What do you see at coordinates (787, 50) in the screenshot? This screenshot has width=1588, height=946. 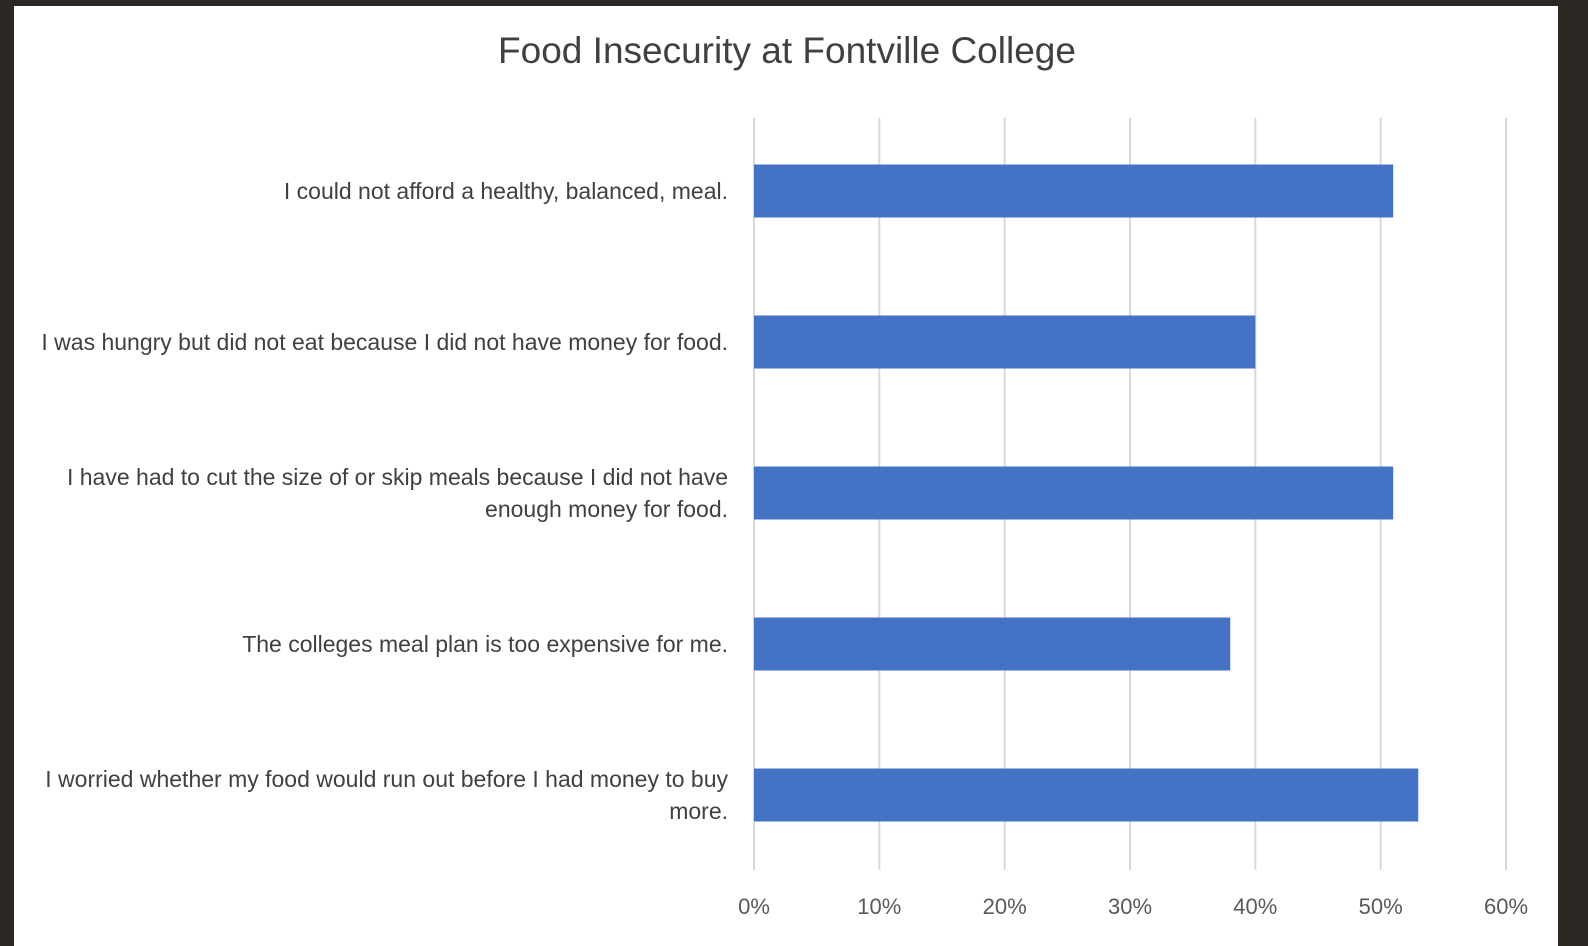 I see `chart-title: Food Insecurity at Fontville College` at bounding box center [787, 50].